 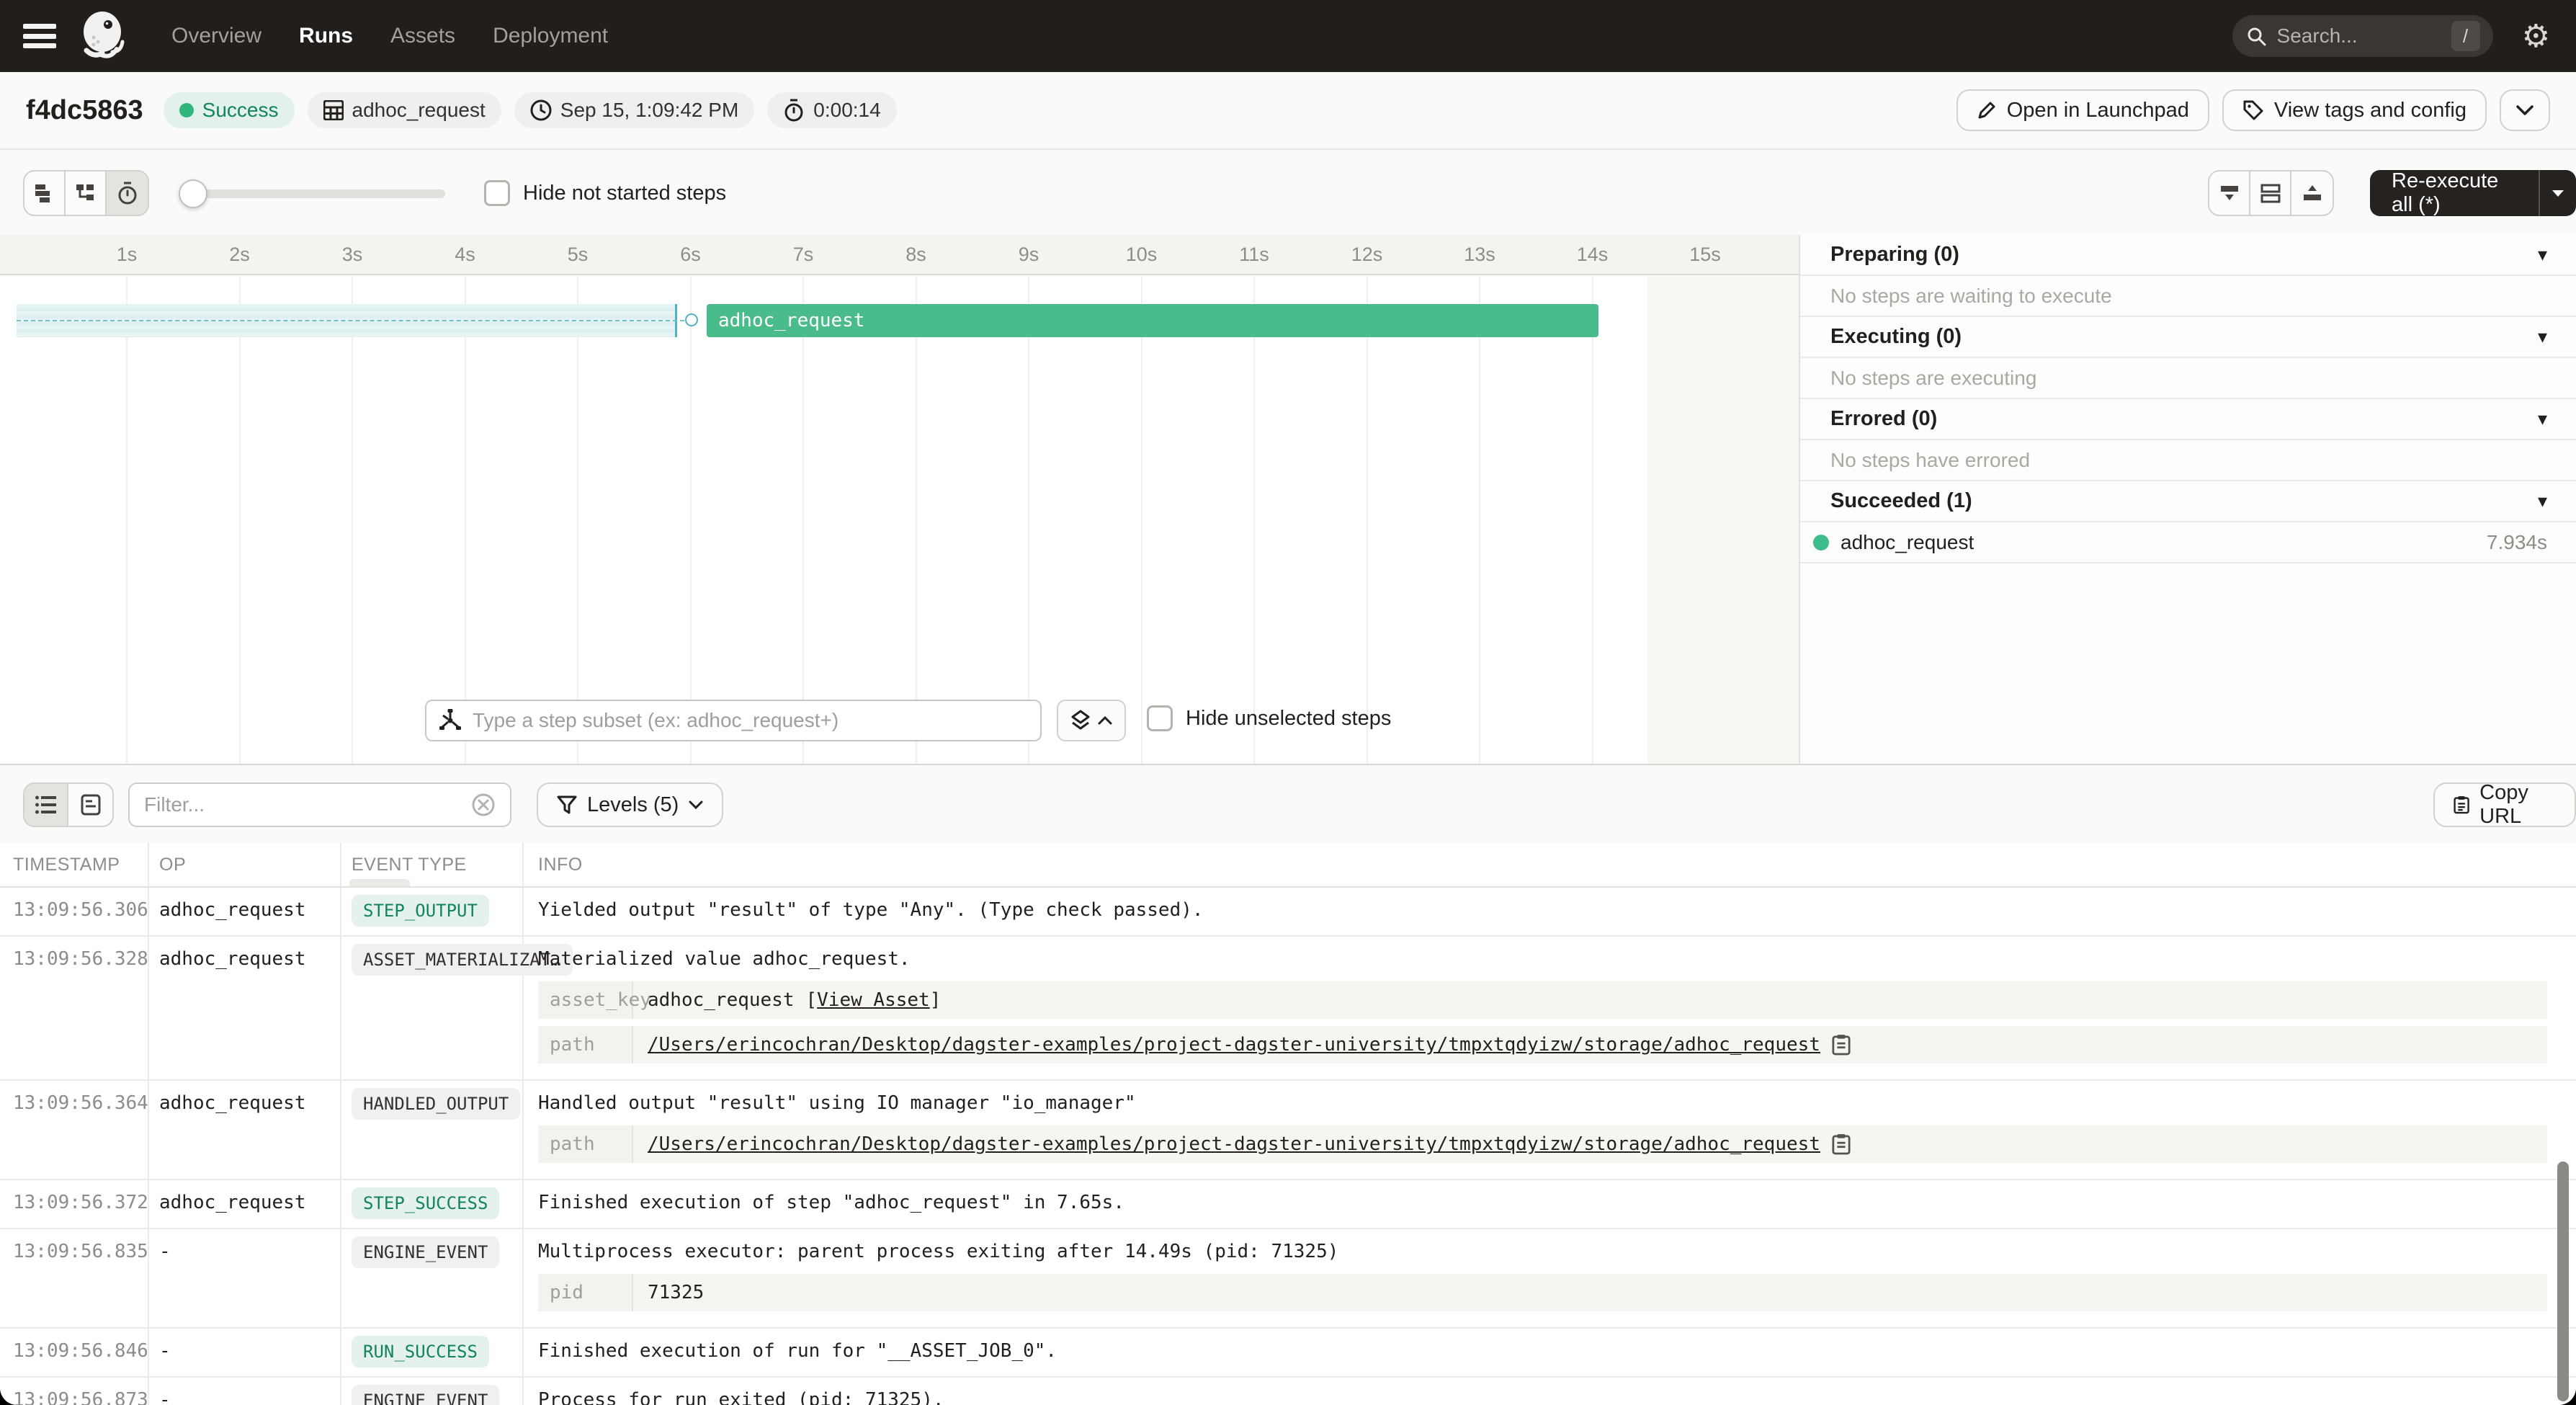 I want to click on chevron-up-icon, so click(x=1105, y=720).